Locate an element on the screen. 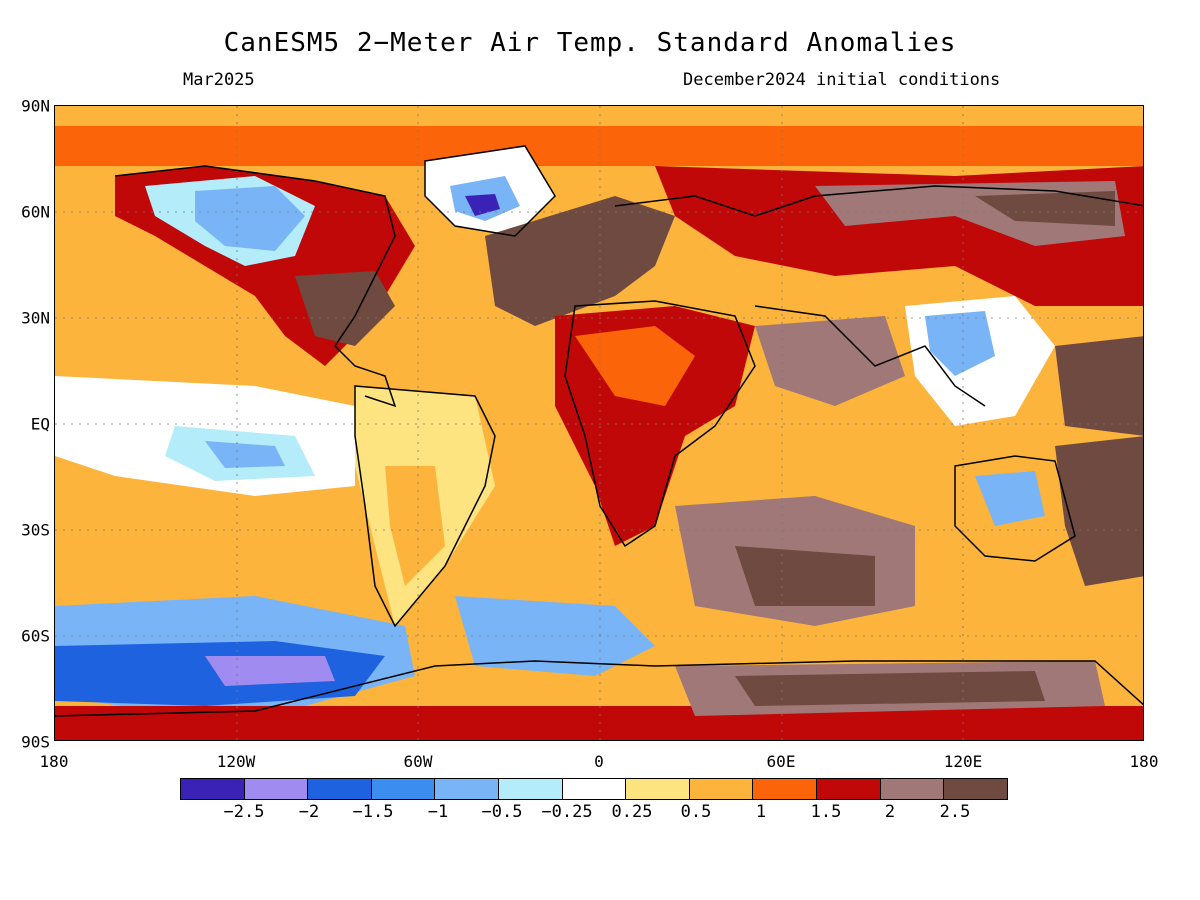 This screenshot has width=1200, height=900. initial-conditions-label: December2024 initial conditions is located at coordinates (842, 80).